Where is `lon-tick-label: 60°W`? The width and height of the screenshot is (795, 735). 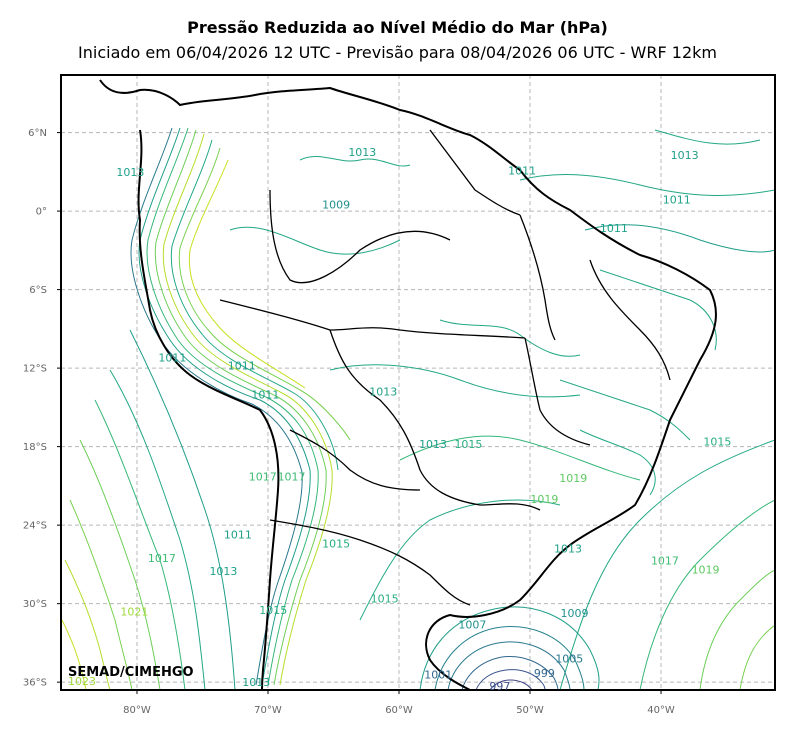 lon-tick-label: 60°W is located at coordinates (399, 710).